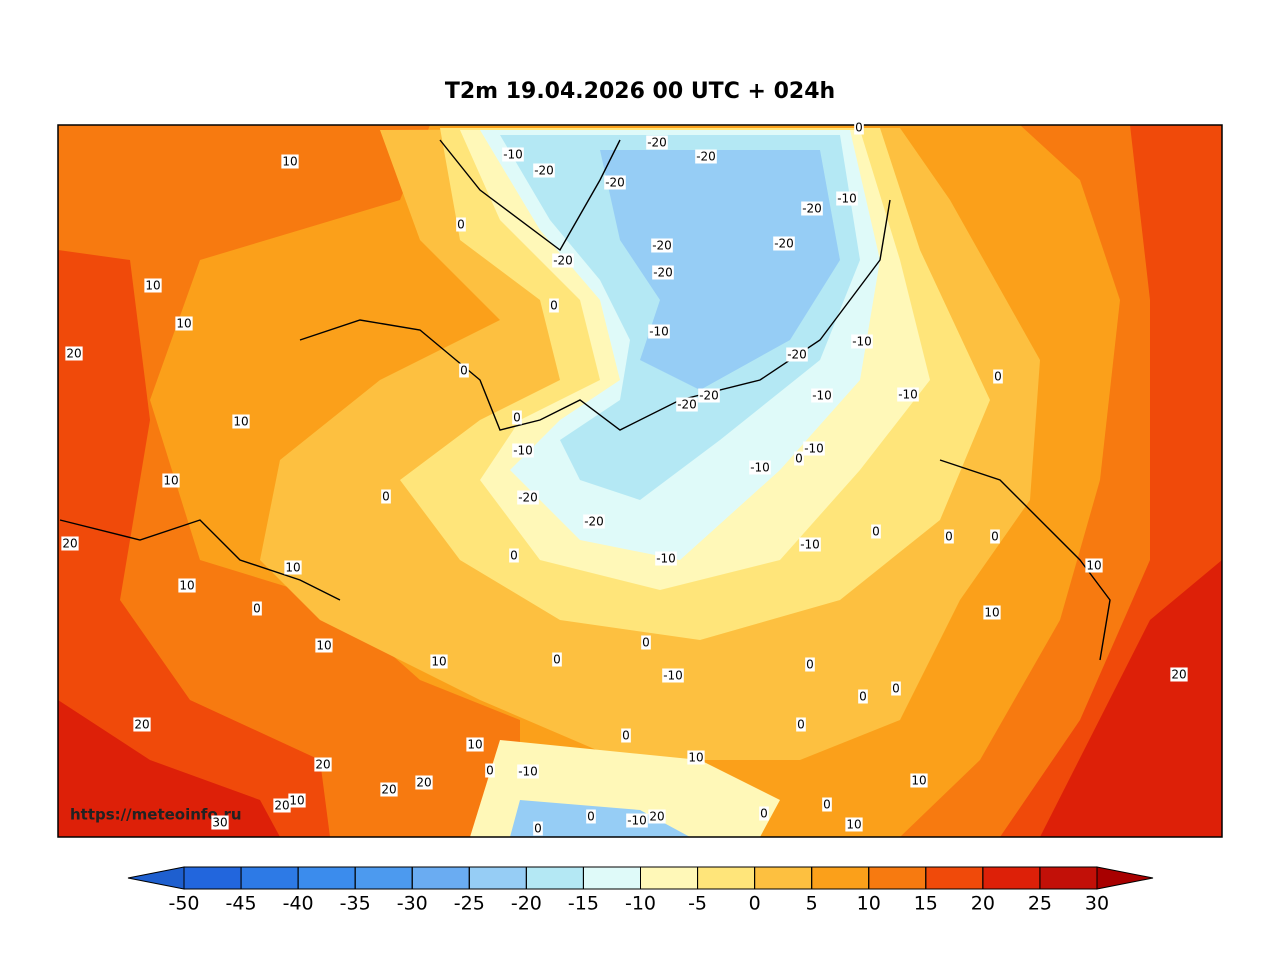  I want to click on colorbar-tick-label: 5, so click(812, 904).